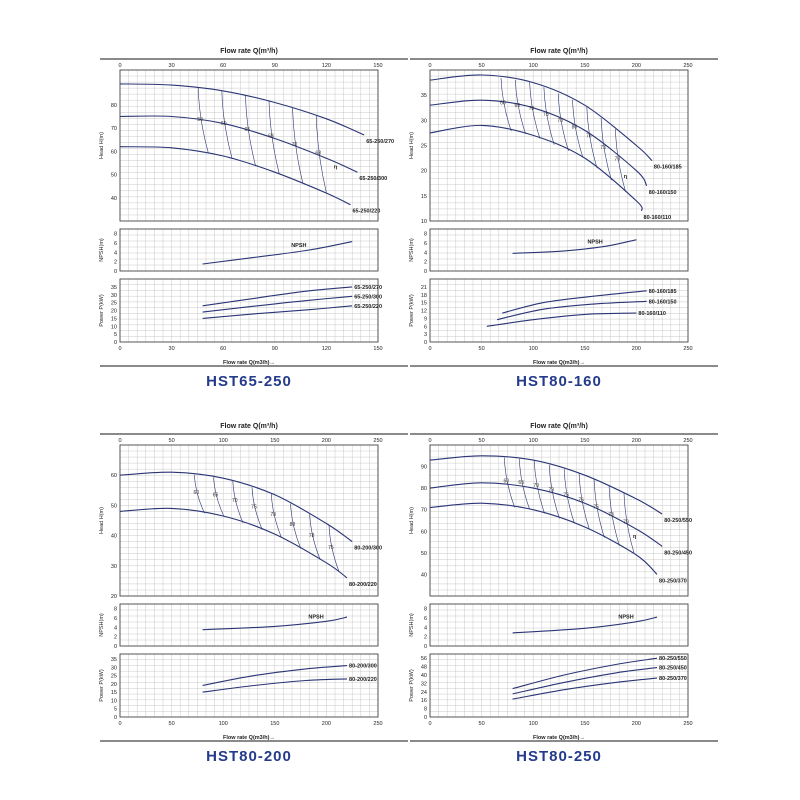  I want to click on head-y-tick-label: 70, so click(424, 511).